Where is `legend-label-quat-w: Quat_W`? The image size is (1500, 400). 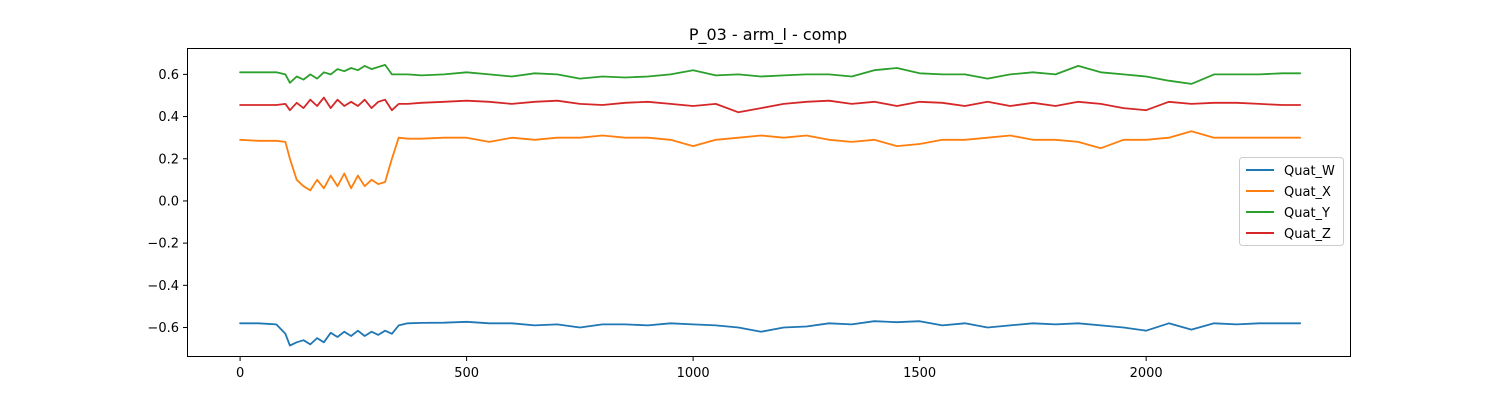
legend-label-quat-w: Quat_W is located at coordinates (1309, 171).